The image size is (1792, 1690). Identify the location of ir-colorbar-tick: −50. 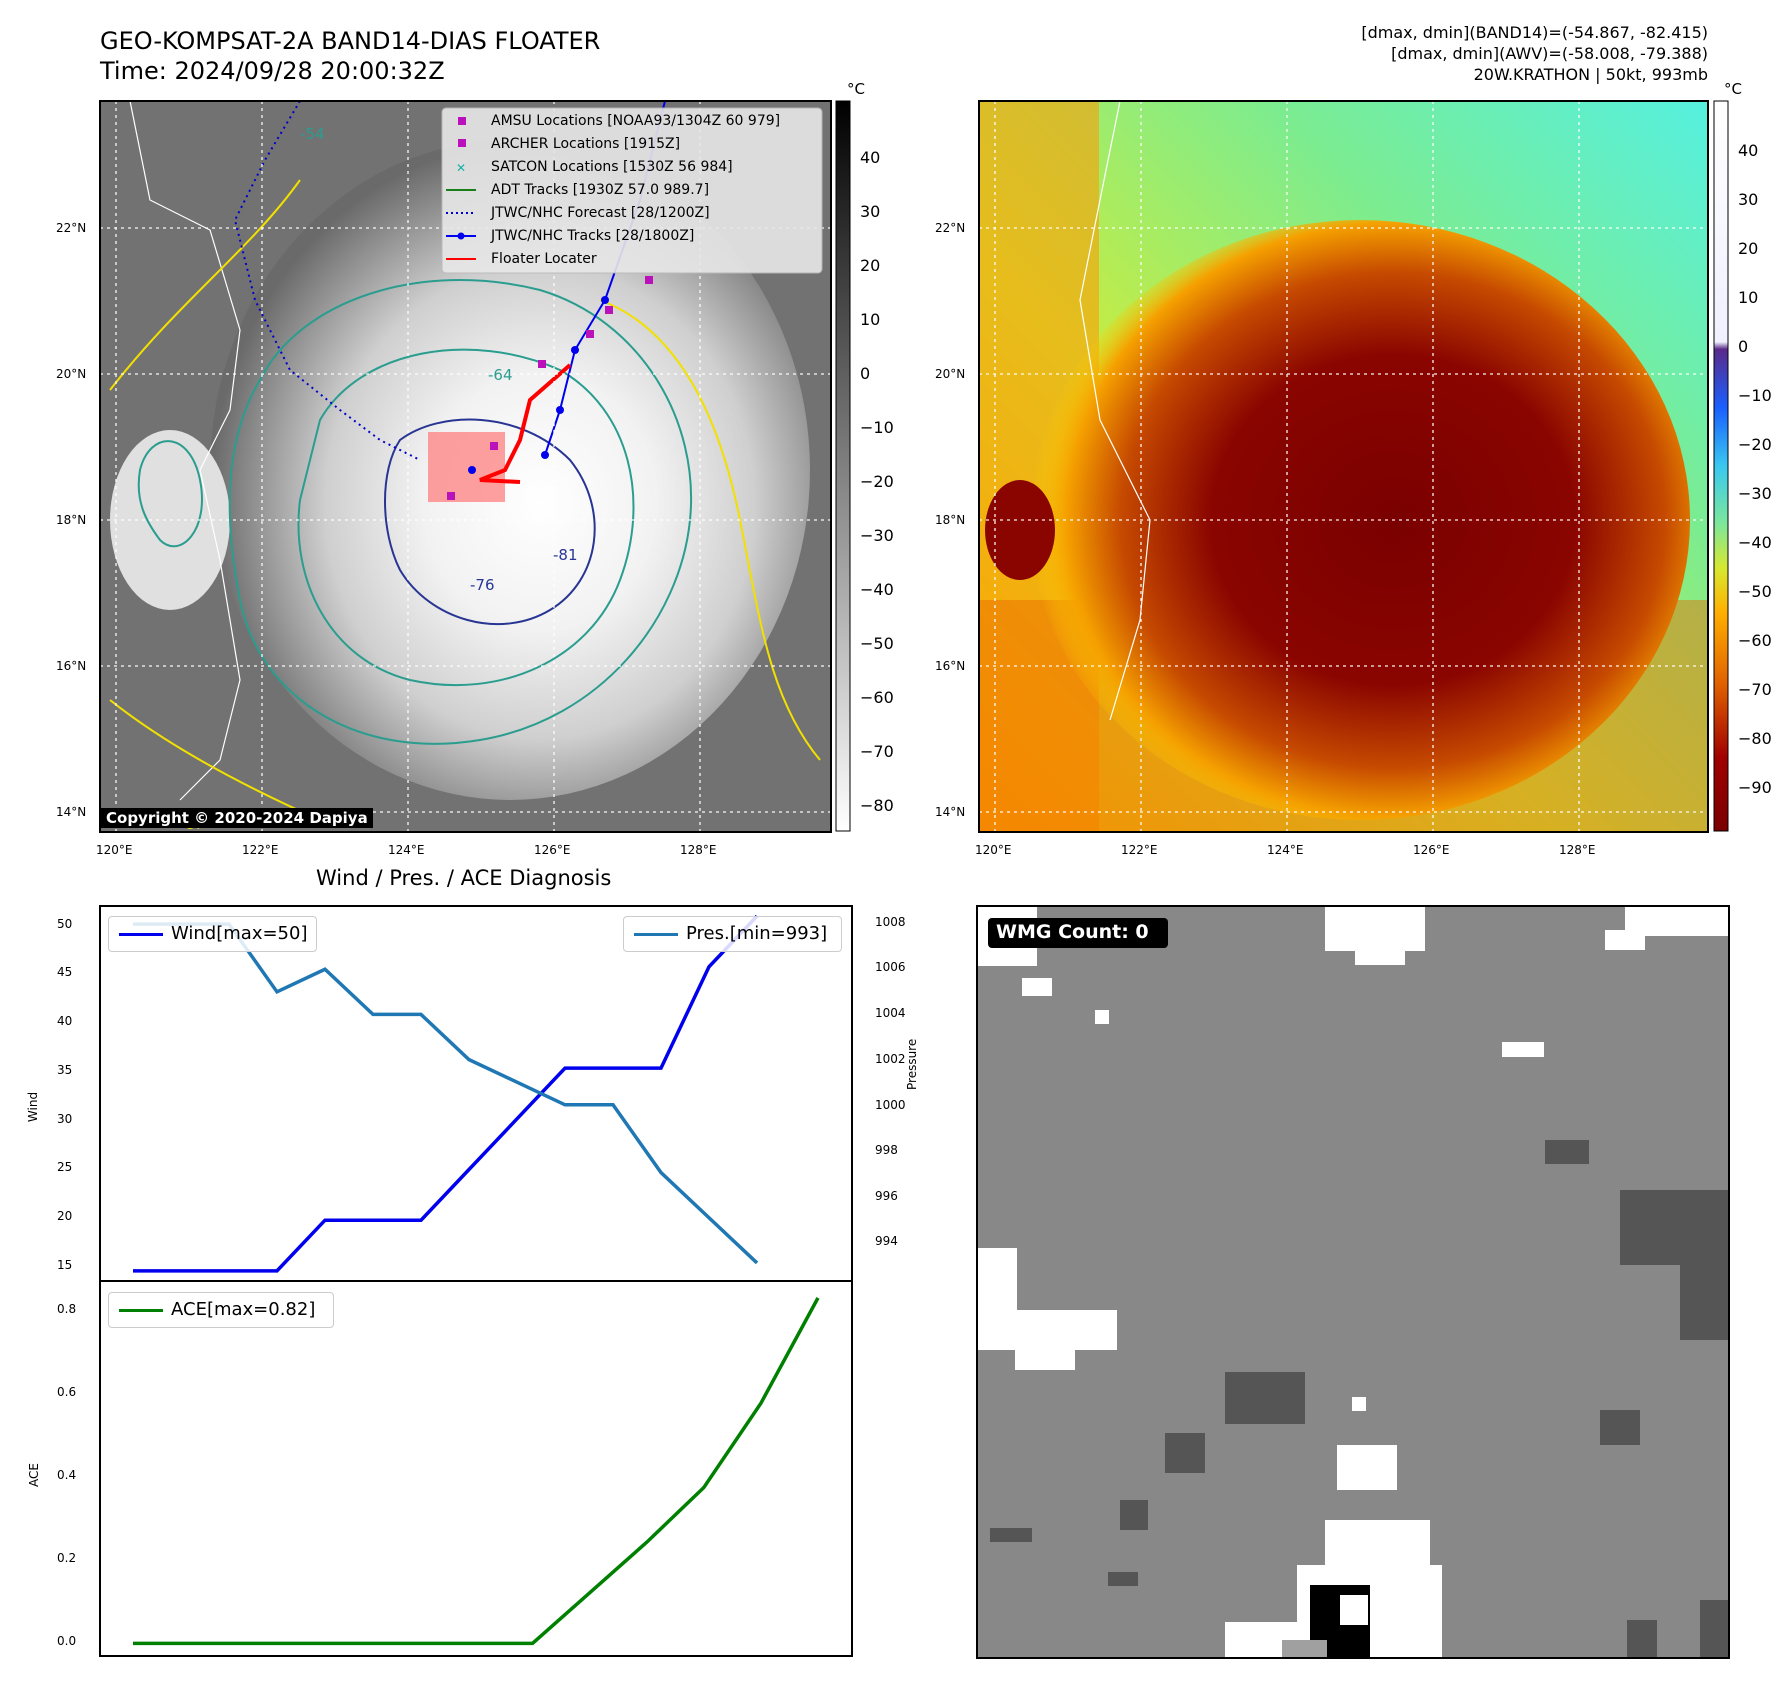
(877, 643).